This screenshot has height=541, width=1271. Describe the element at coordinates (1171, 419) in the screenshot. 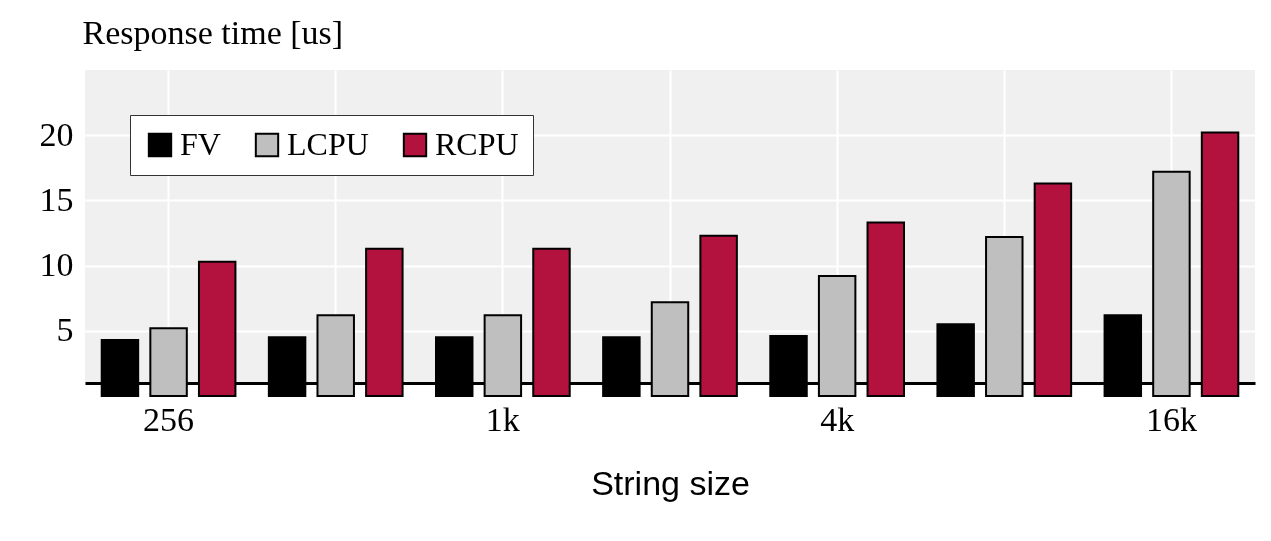

I see `x-tick-label: 16k` at that location.